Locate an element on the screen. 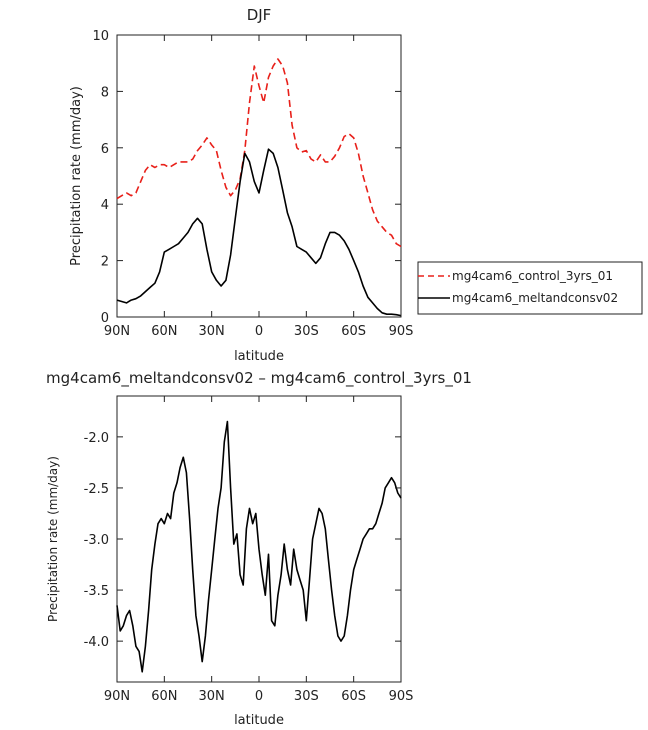  bottom-x-tick-label: 30S is located at coordinates (306, 696).